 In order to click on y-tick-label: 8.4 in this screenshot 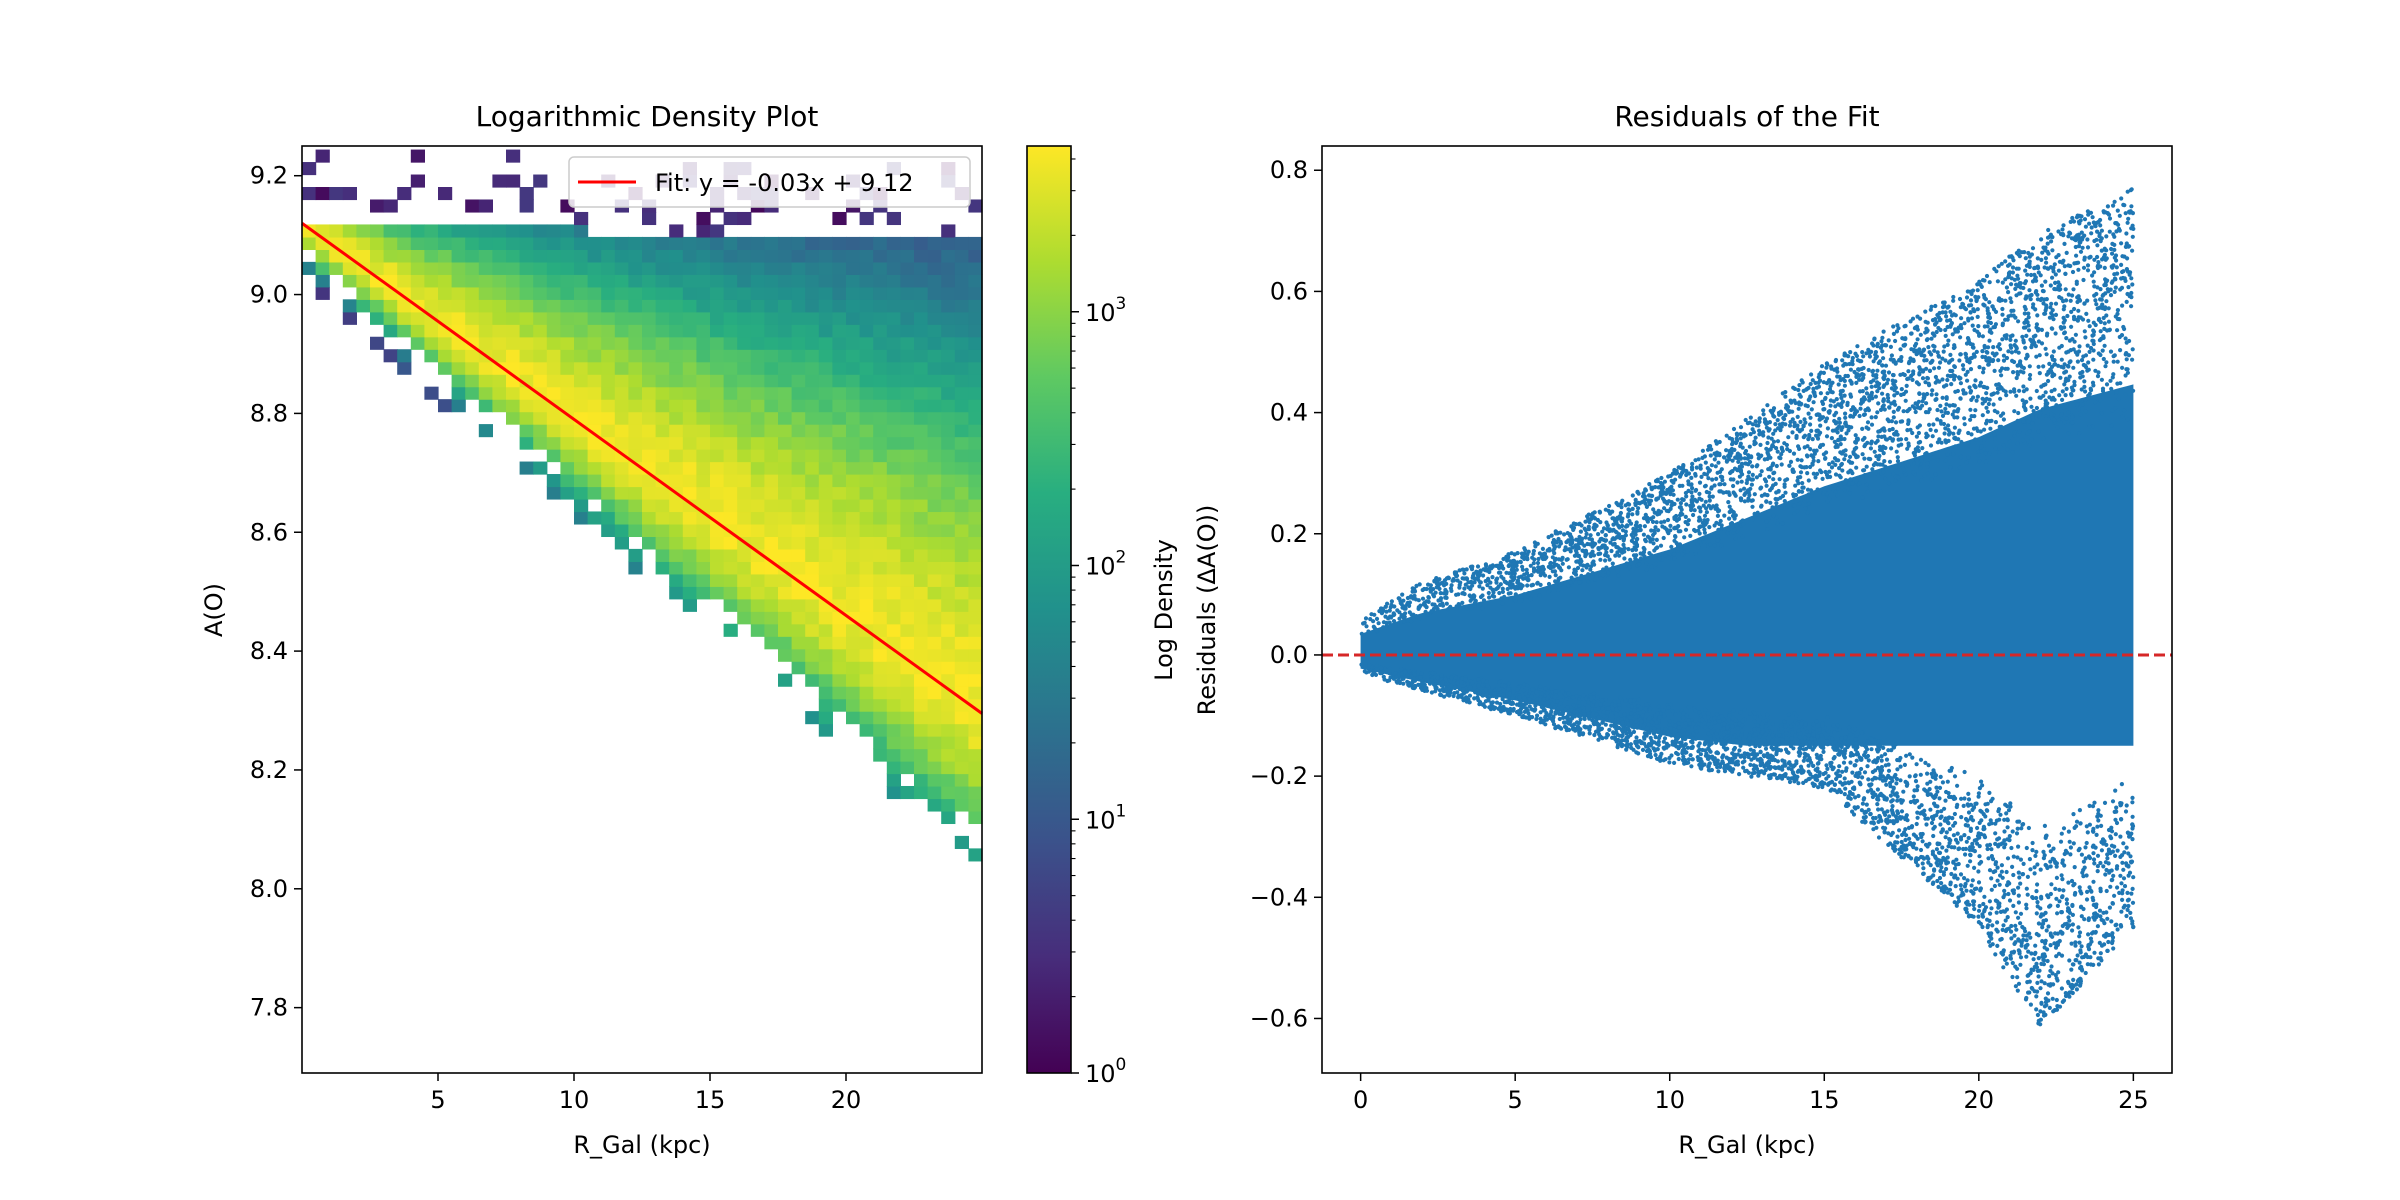, I will do `click(269, 651)`.